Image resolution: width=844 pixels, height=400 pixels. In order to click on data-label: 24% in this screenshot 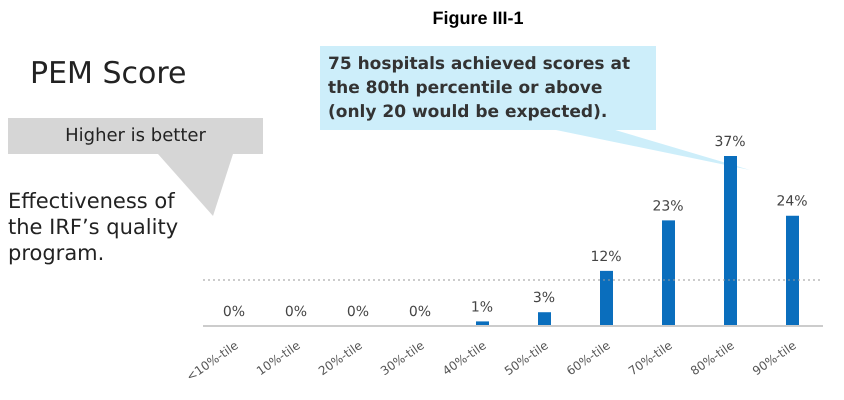, I will do `click(792, 202)`.